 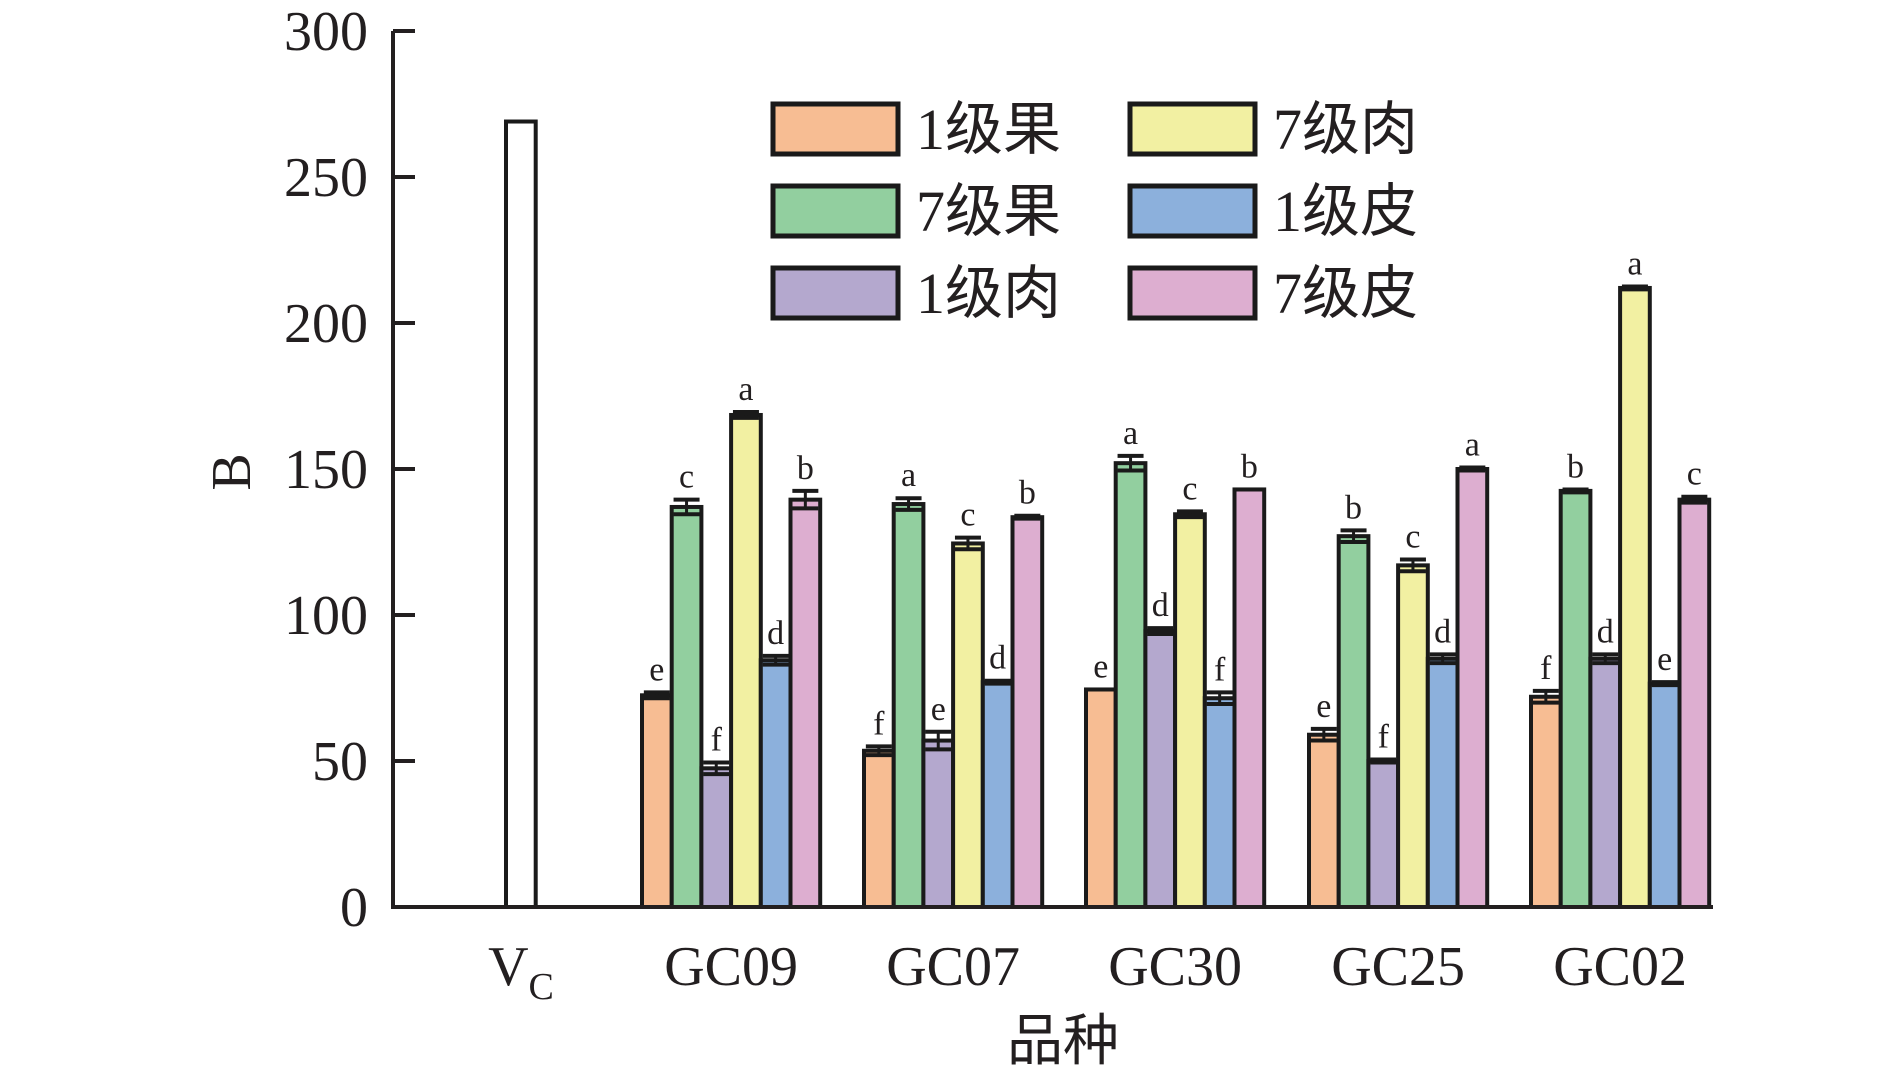 What do you see at coordinates (745, 389) in the screenshot?
I see `significance-letter-GC09-3: a` at bounding box center [745, 389].